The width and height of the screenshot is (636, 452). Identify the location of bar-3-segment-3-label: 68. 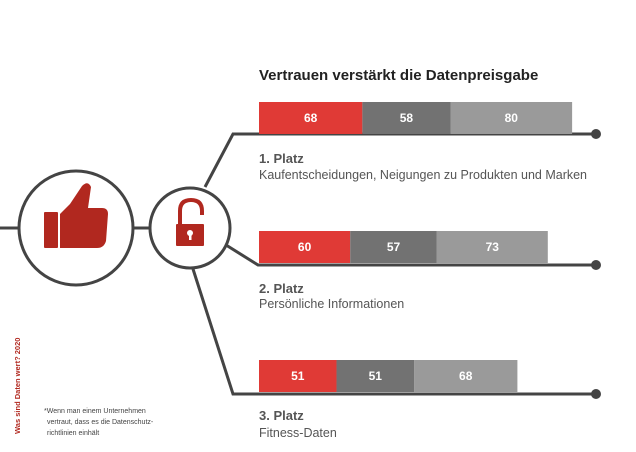
(466, 376).